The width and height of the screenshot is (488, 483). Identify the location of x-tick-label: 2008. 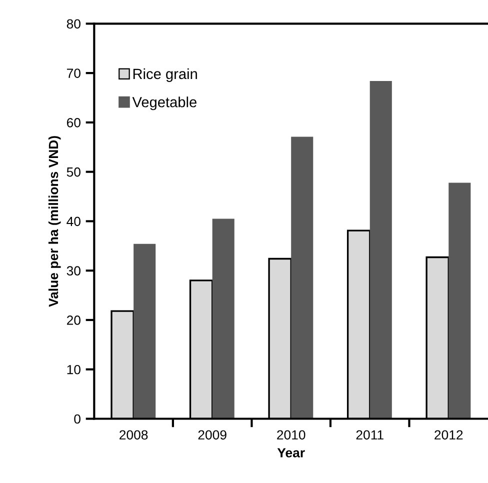
(134, 435).